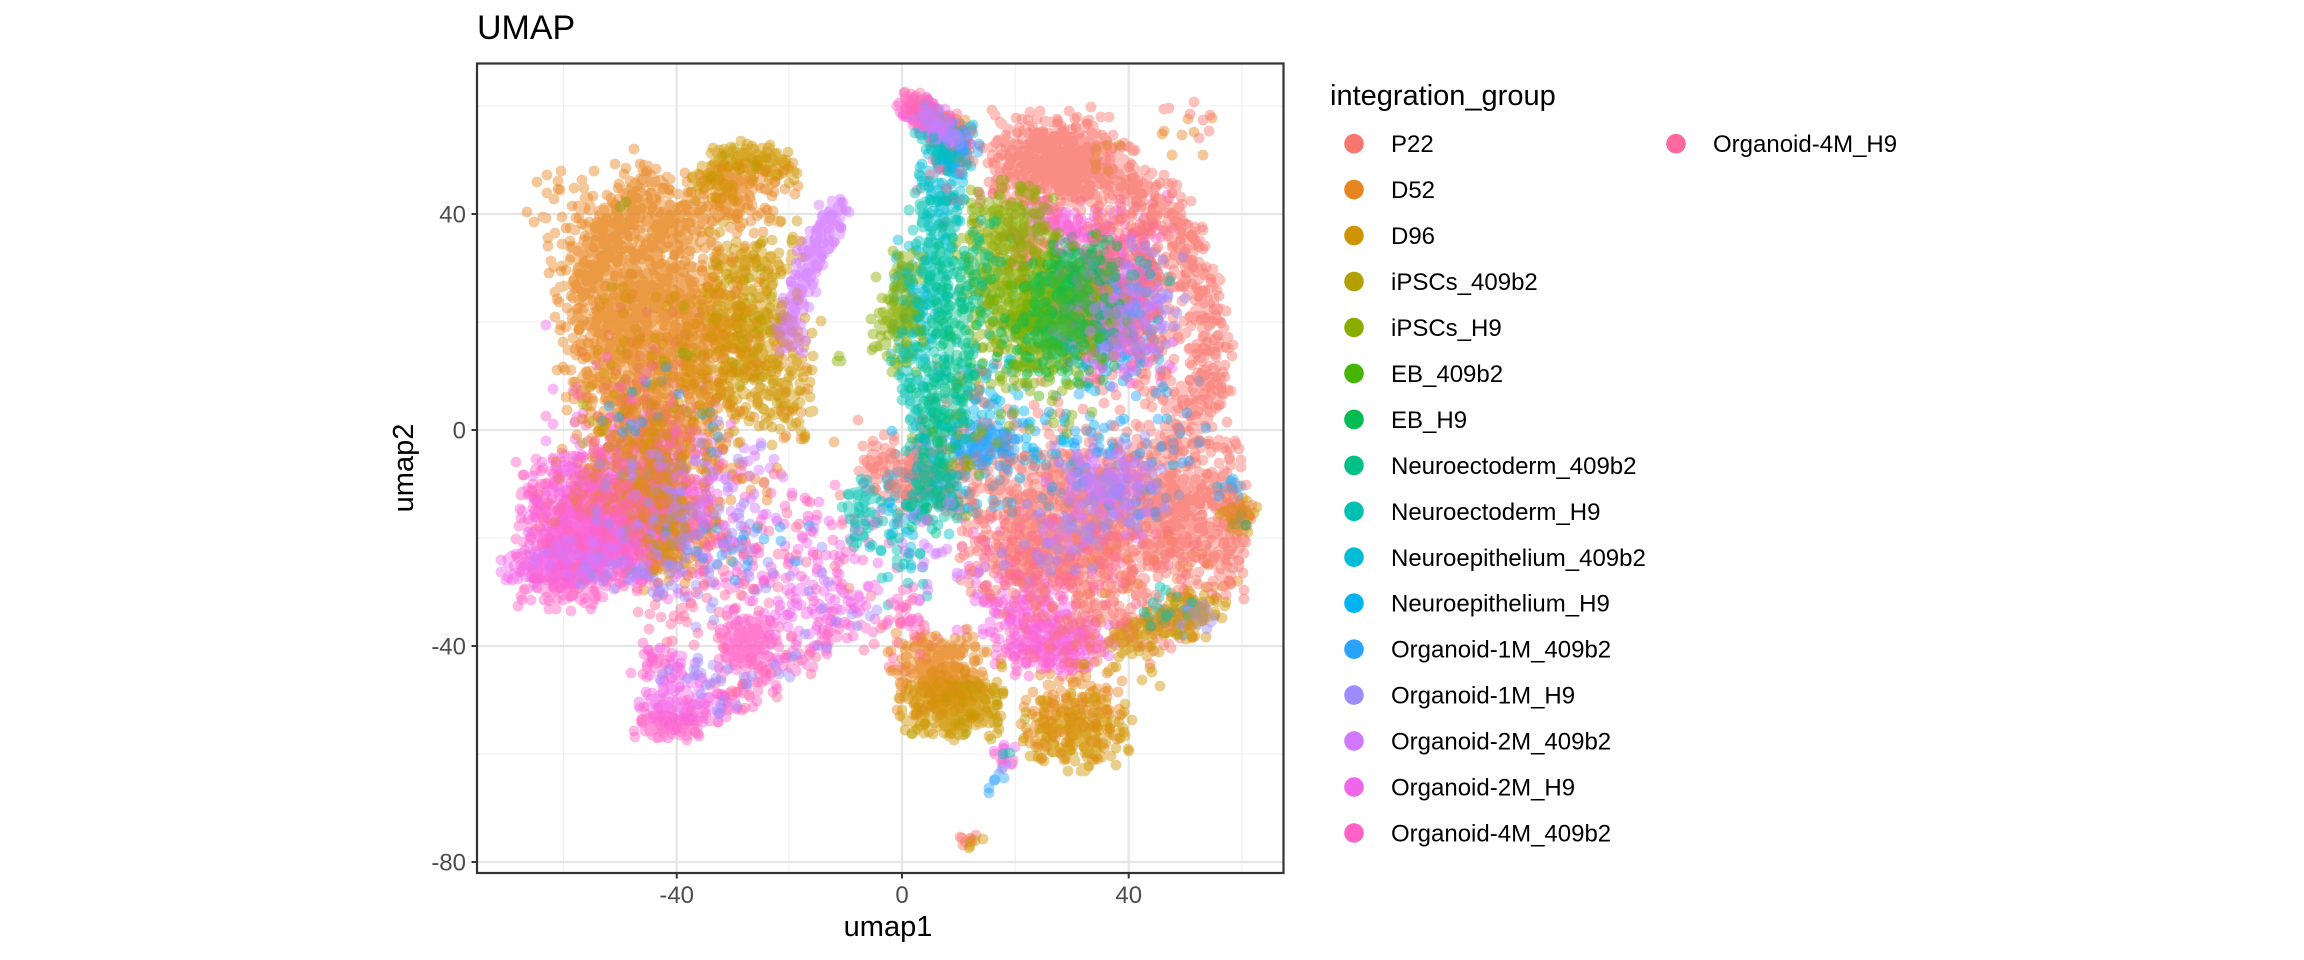 The image size is (2304, 960). What do you see at coordinates (1805, 144) in the screenshot?
I see `svg-text: Organoid-4M_H9` at bounding box center [1805, 144].